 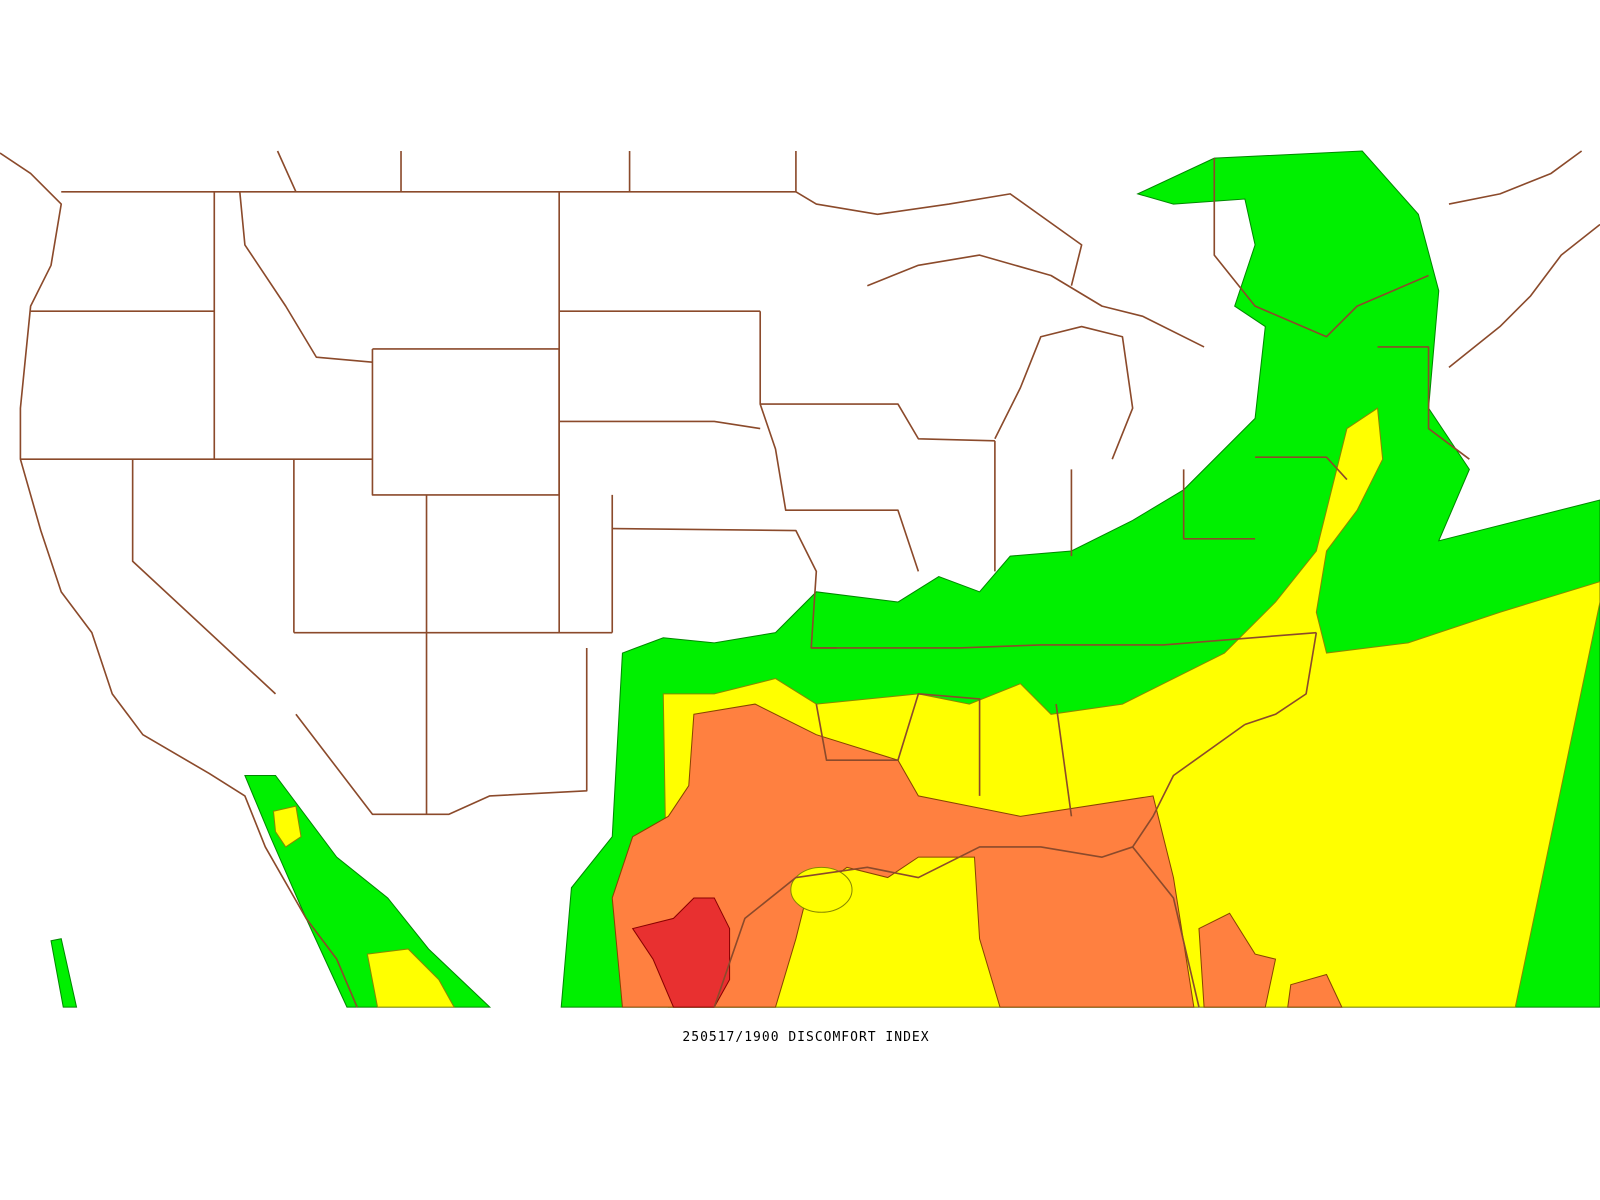 What do you see at coordinates (681, 952) in the screenshot?
I see `red-zone` at bounding box center [681, 952].